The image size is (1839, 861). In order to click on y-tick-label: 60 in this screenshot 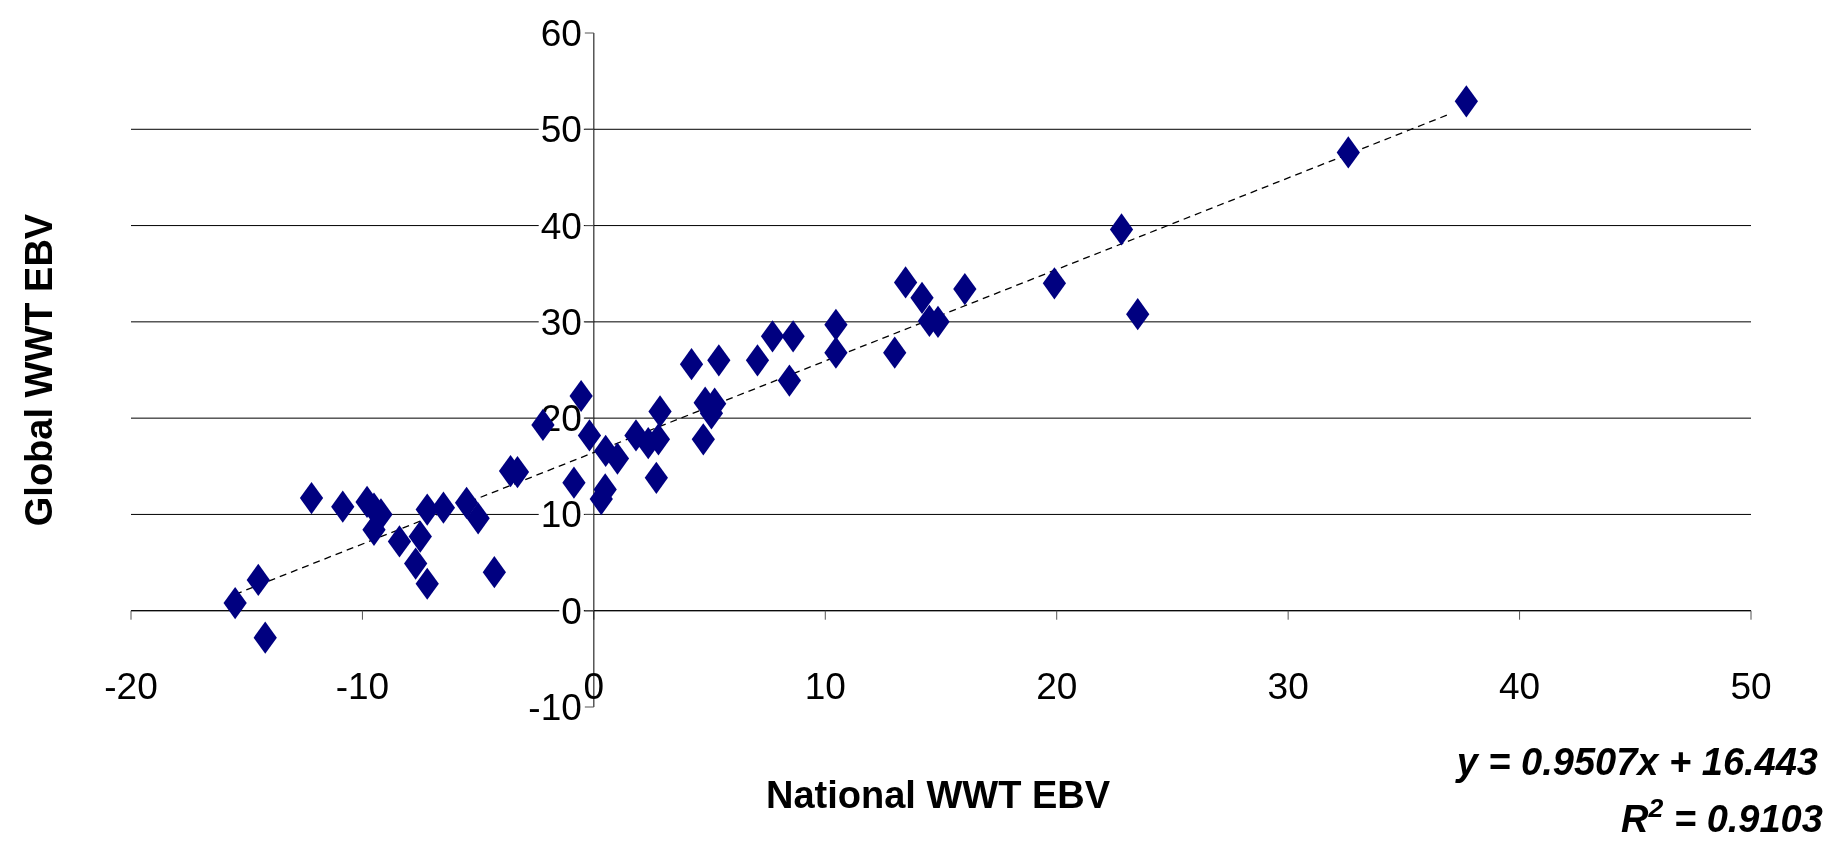, I will do `click(561, 33)`.